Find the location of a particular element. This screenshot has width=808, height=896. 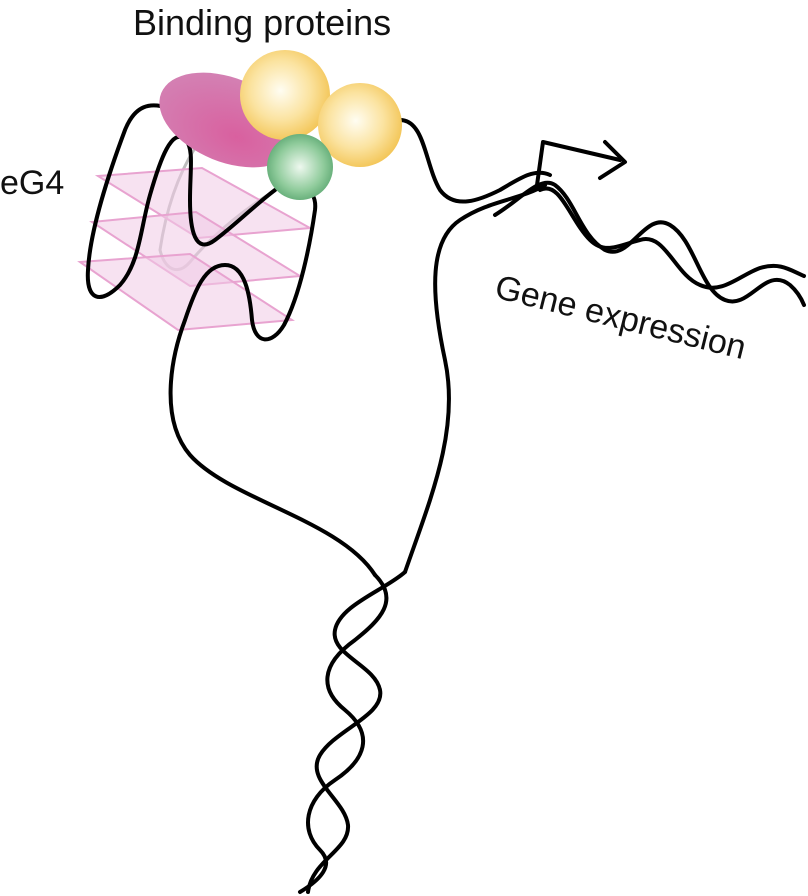

helix-strand-a is located at coordinates (649, 243).